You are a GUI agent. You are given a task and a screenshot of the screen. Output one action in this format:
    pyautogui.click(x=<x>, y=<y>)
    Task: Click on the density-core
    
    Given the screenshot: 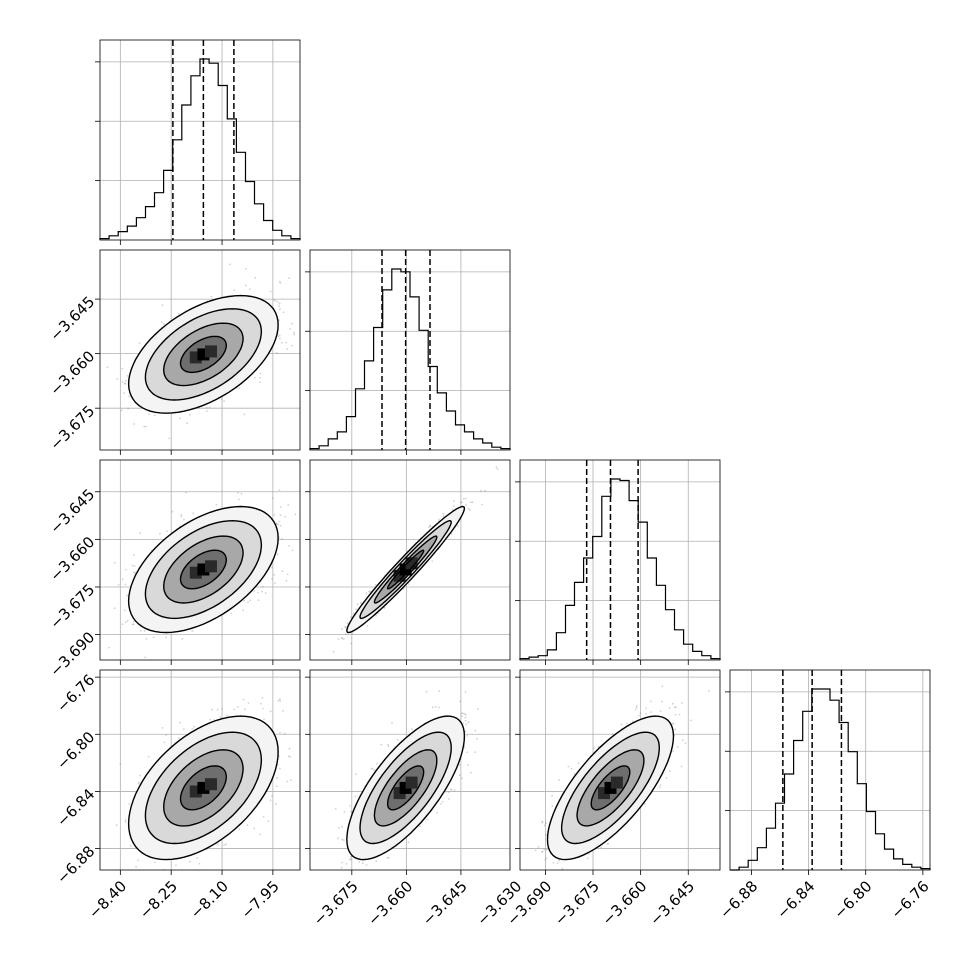 What is the action you would take?
    pyautogui.click(x=411, y=563)
    